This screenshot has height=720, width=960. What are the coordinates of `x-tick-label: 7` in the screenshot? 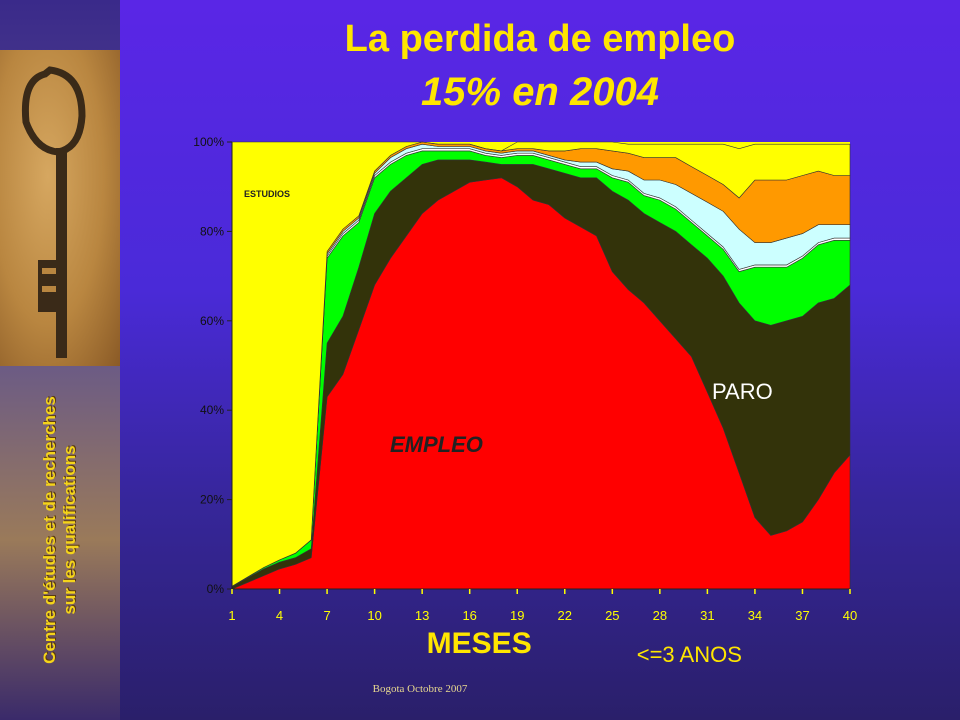 It's located at (326, 615).